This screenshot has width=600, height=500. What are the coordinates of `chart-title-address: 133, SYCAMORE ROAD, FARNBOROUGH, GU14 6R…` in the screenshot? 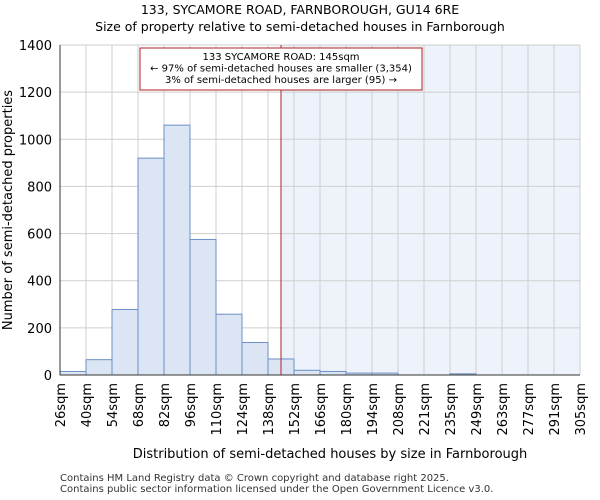 It's located at (300, 9).